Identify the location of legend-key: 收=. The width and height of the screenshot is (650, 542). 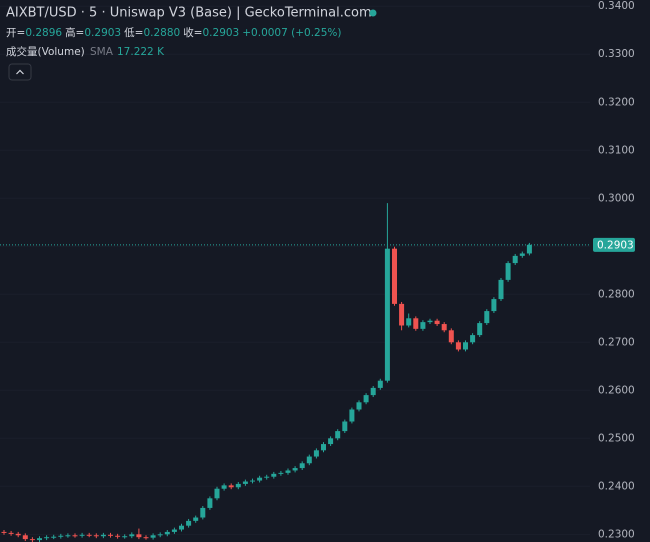
(192, 32).